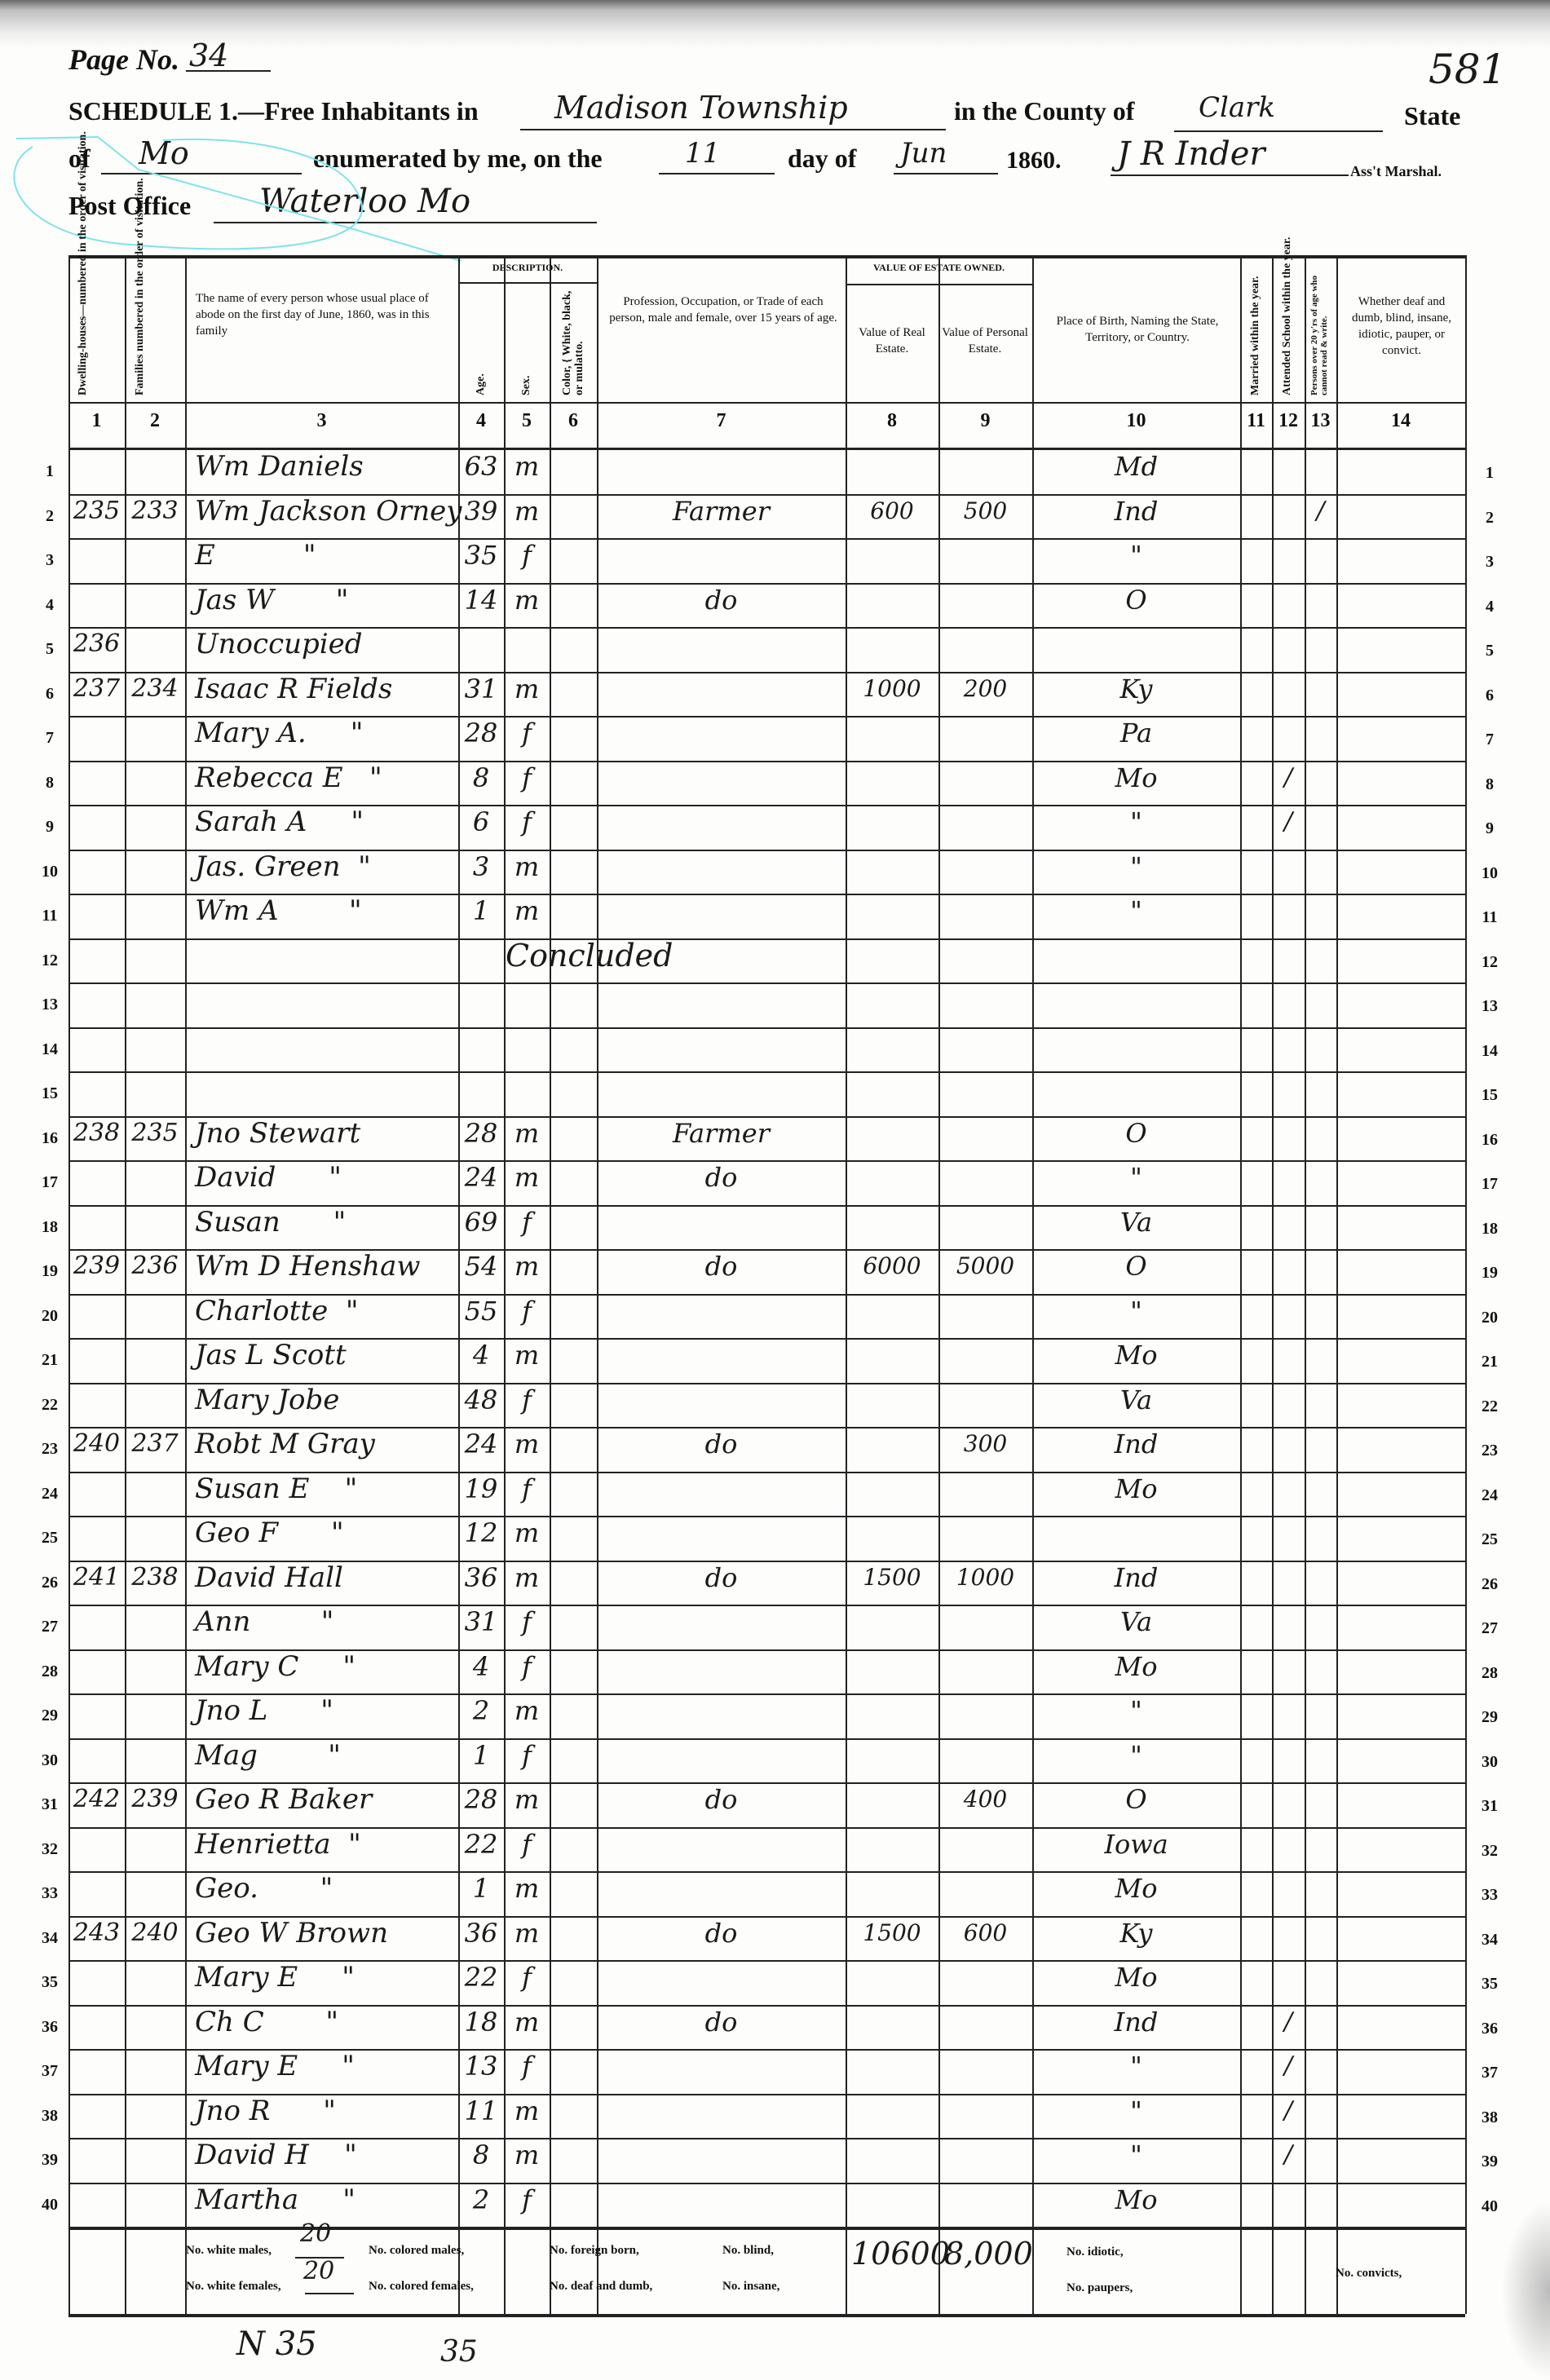 The image size is (1550, 2380). I want to click on real-estate-total: 10600, so click(901, 2254).